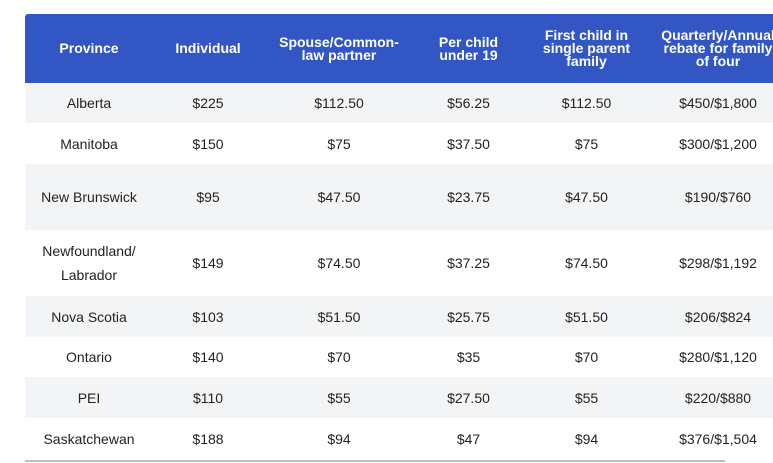  What do you see at coordinates (718, 103) in the screenshot?
I see `cell-rebate: $450/$1,800` at bounding box center [718, 103].